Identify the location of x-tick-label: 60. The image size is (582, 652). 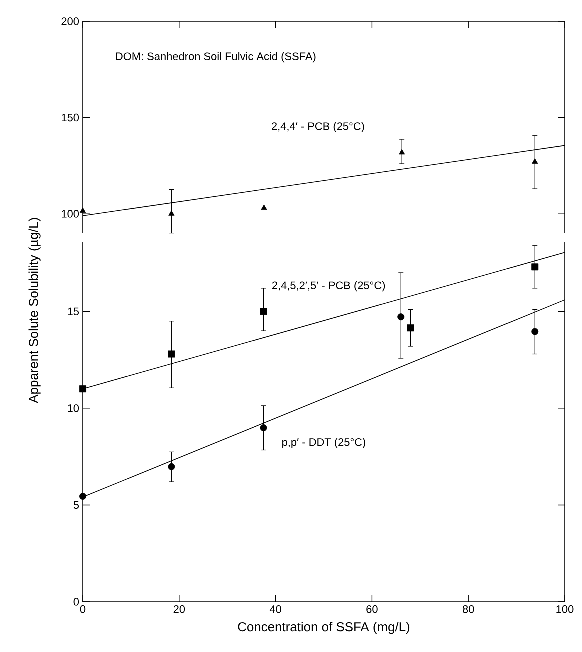
(372, 610).